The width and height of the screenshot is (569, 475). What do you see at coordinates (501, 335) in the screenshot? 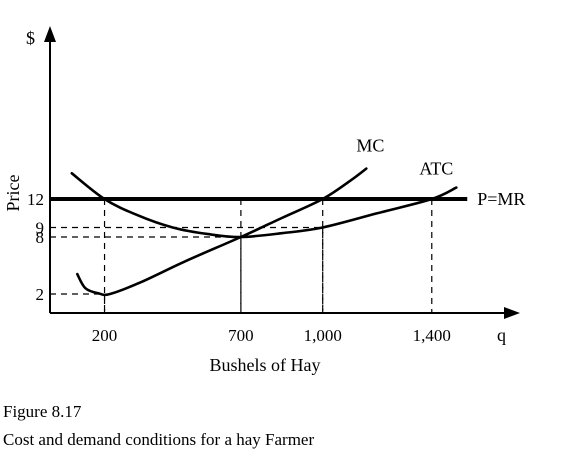
I see `x-axis-unit: q` at bounding box center [501, 335].